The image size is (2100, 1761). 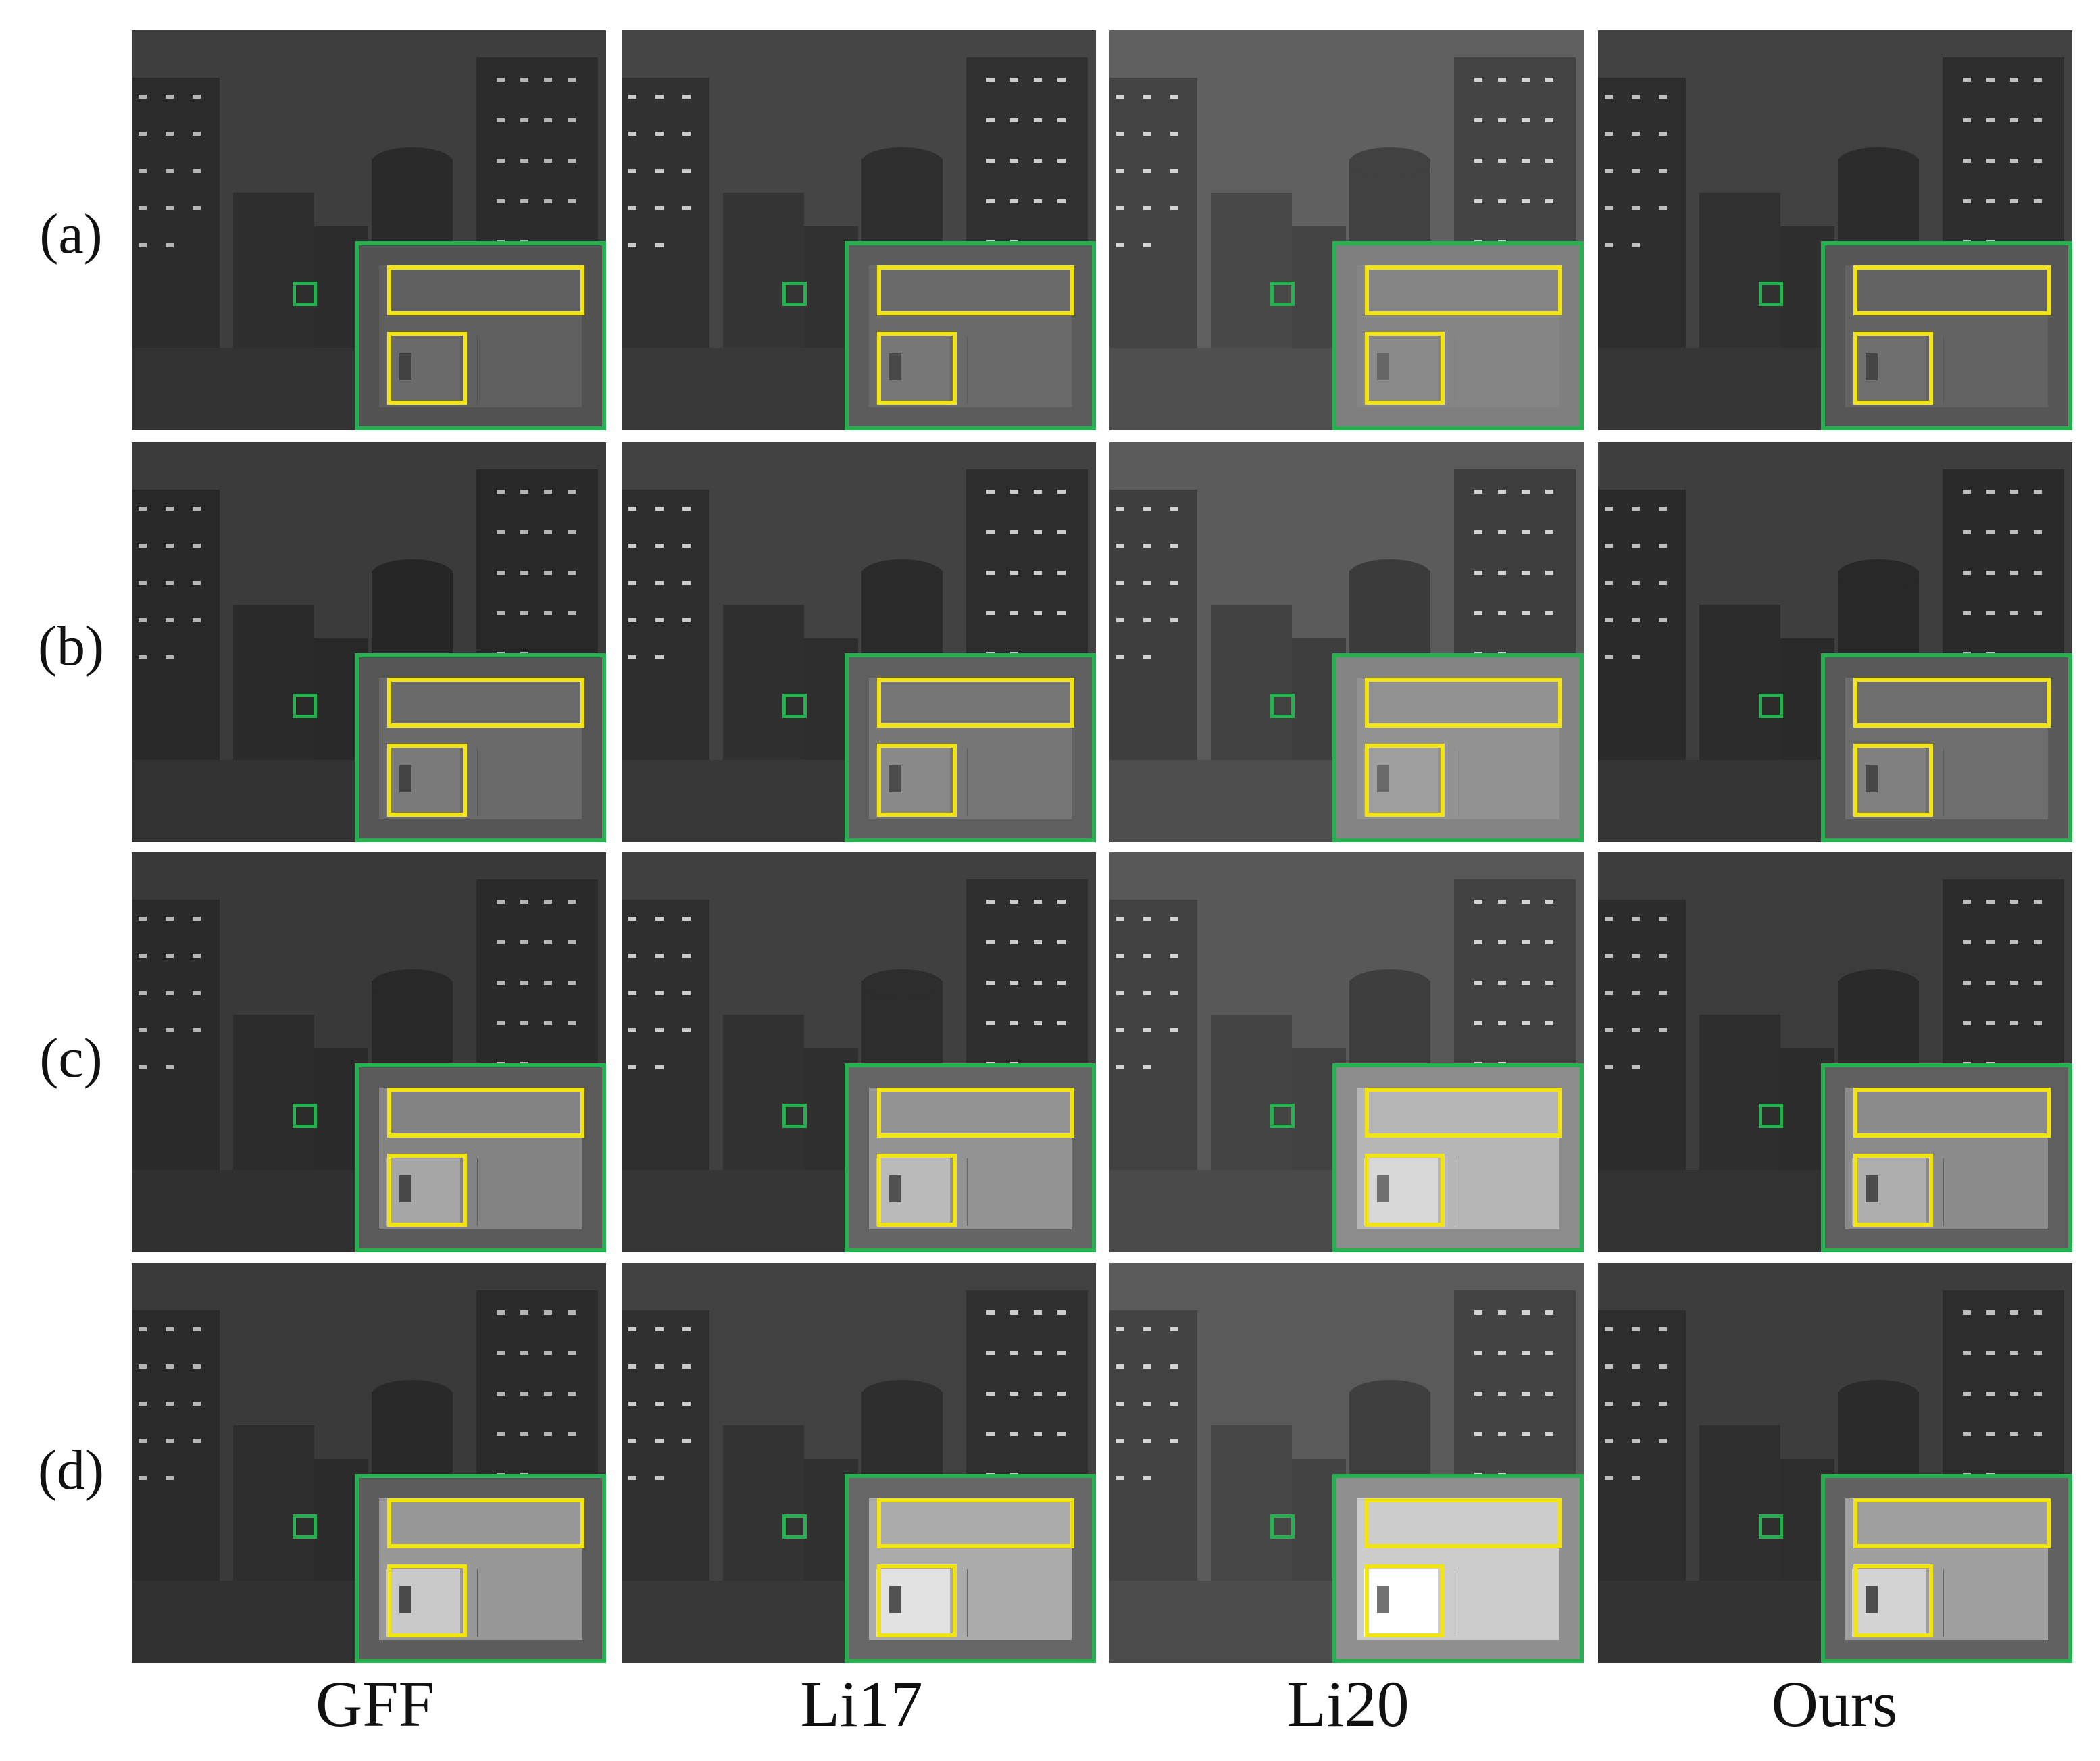 I want to click on row-label: (c), so click(x=71, y=1058).